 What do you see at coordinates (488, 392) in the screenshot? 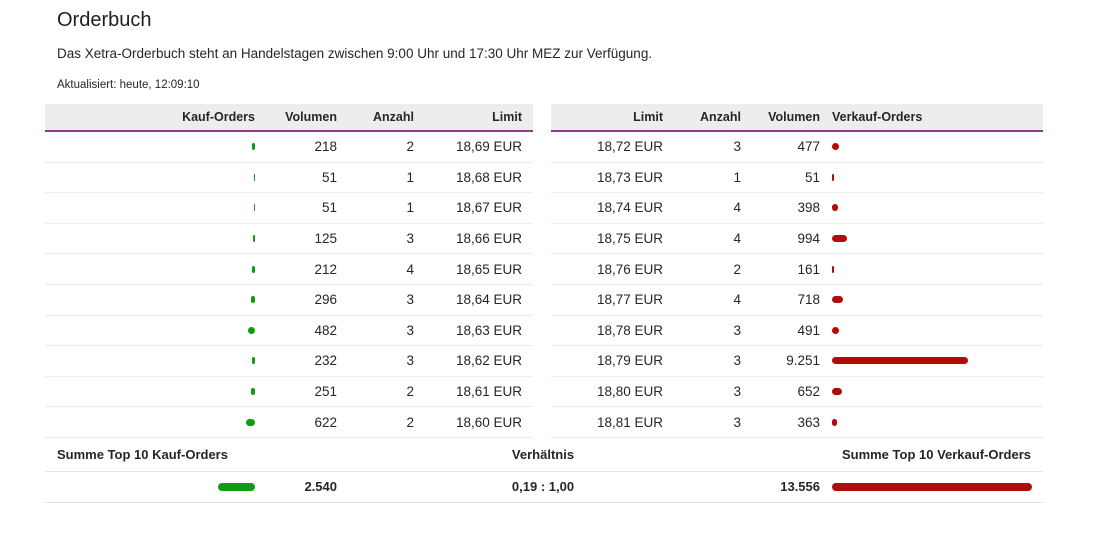
I see `buy-limit-cell: 18,61 EUR` at bounding box center [488, 392].